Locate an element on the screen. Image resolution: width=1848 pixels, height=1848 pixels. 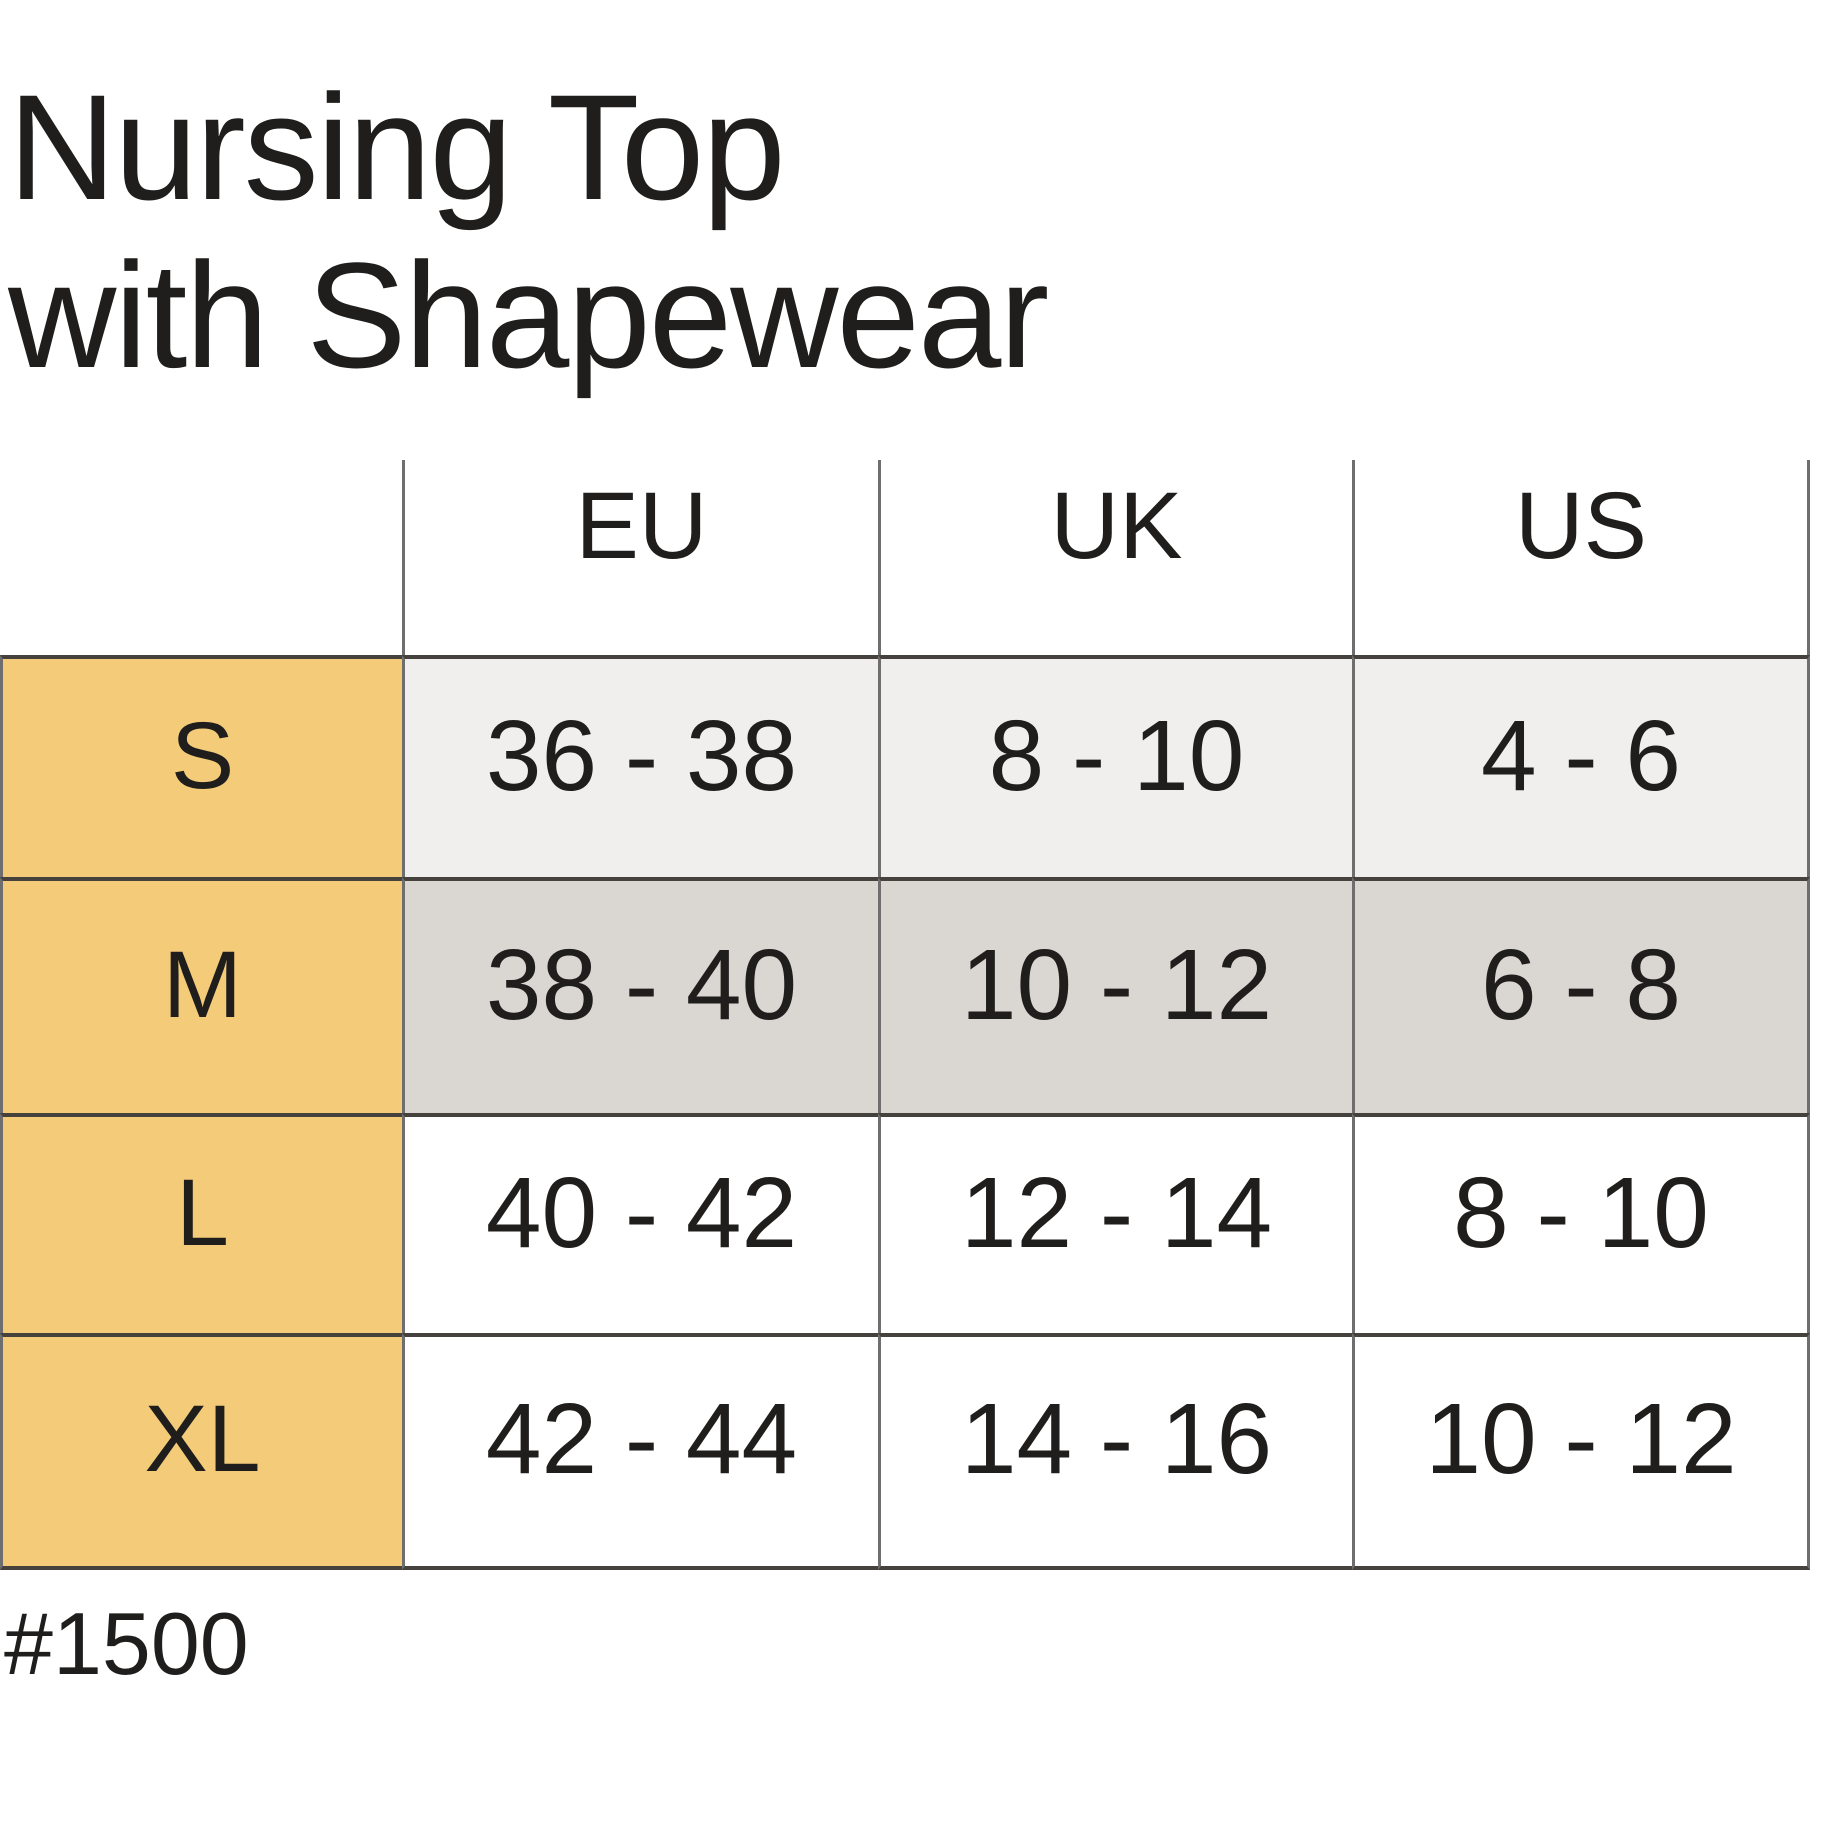
cell-m-uk: 10 - 12 is located at coordinates (1115, 995).